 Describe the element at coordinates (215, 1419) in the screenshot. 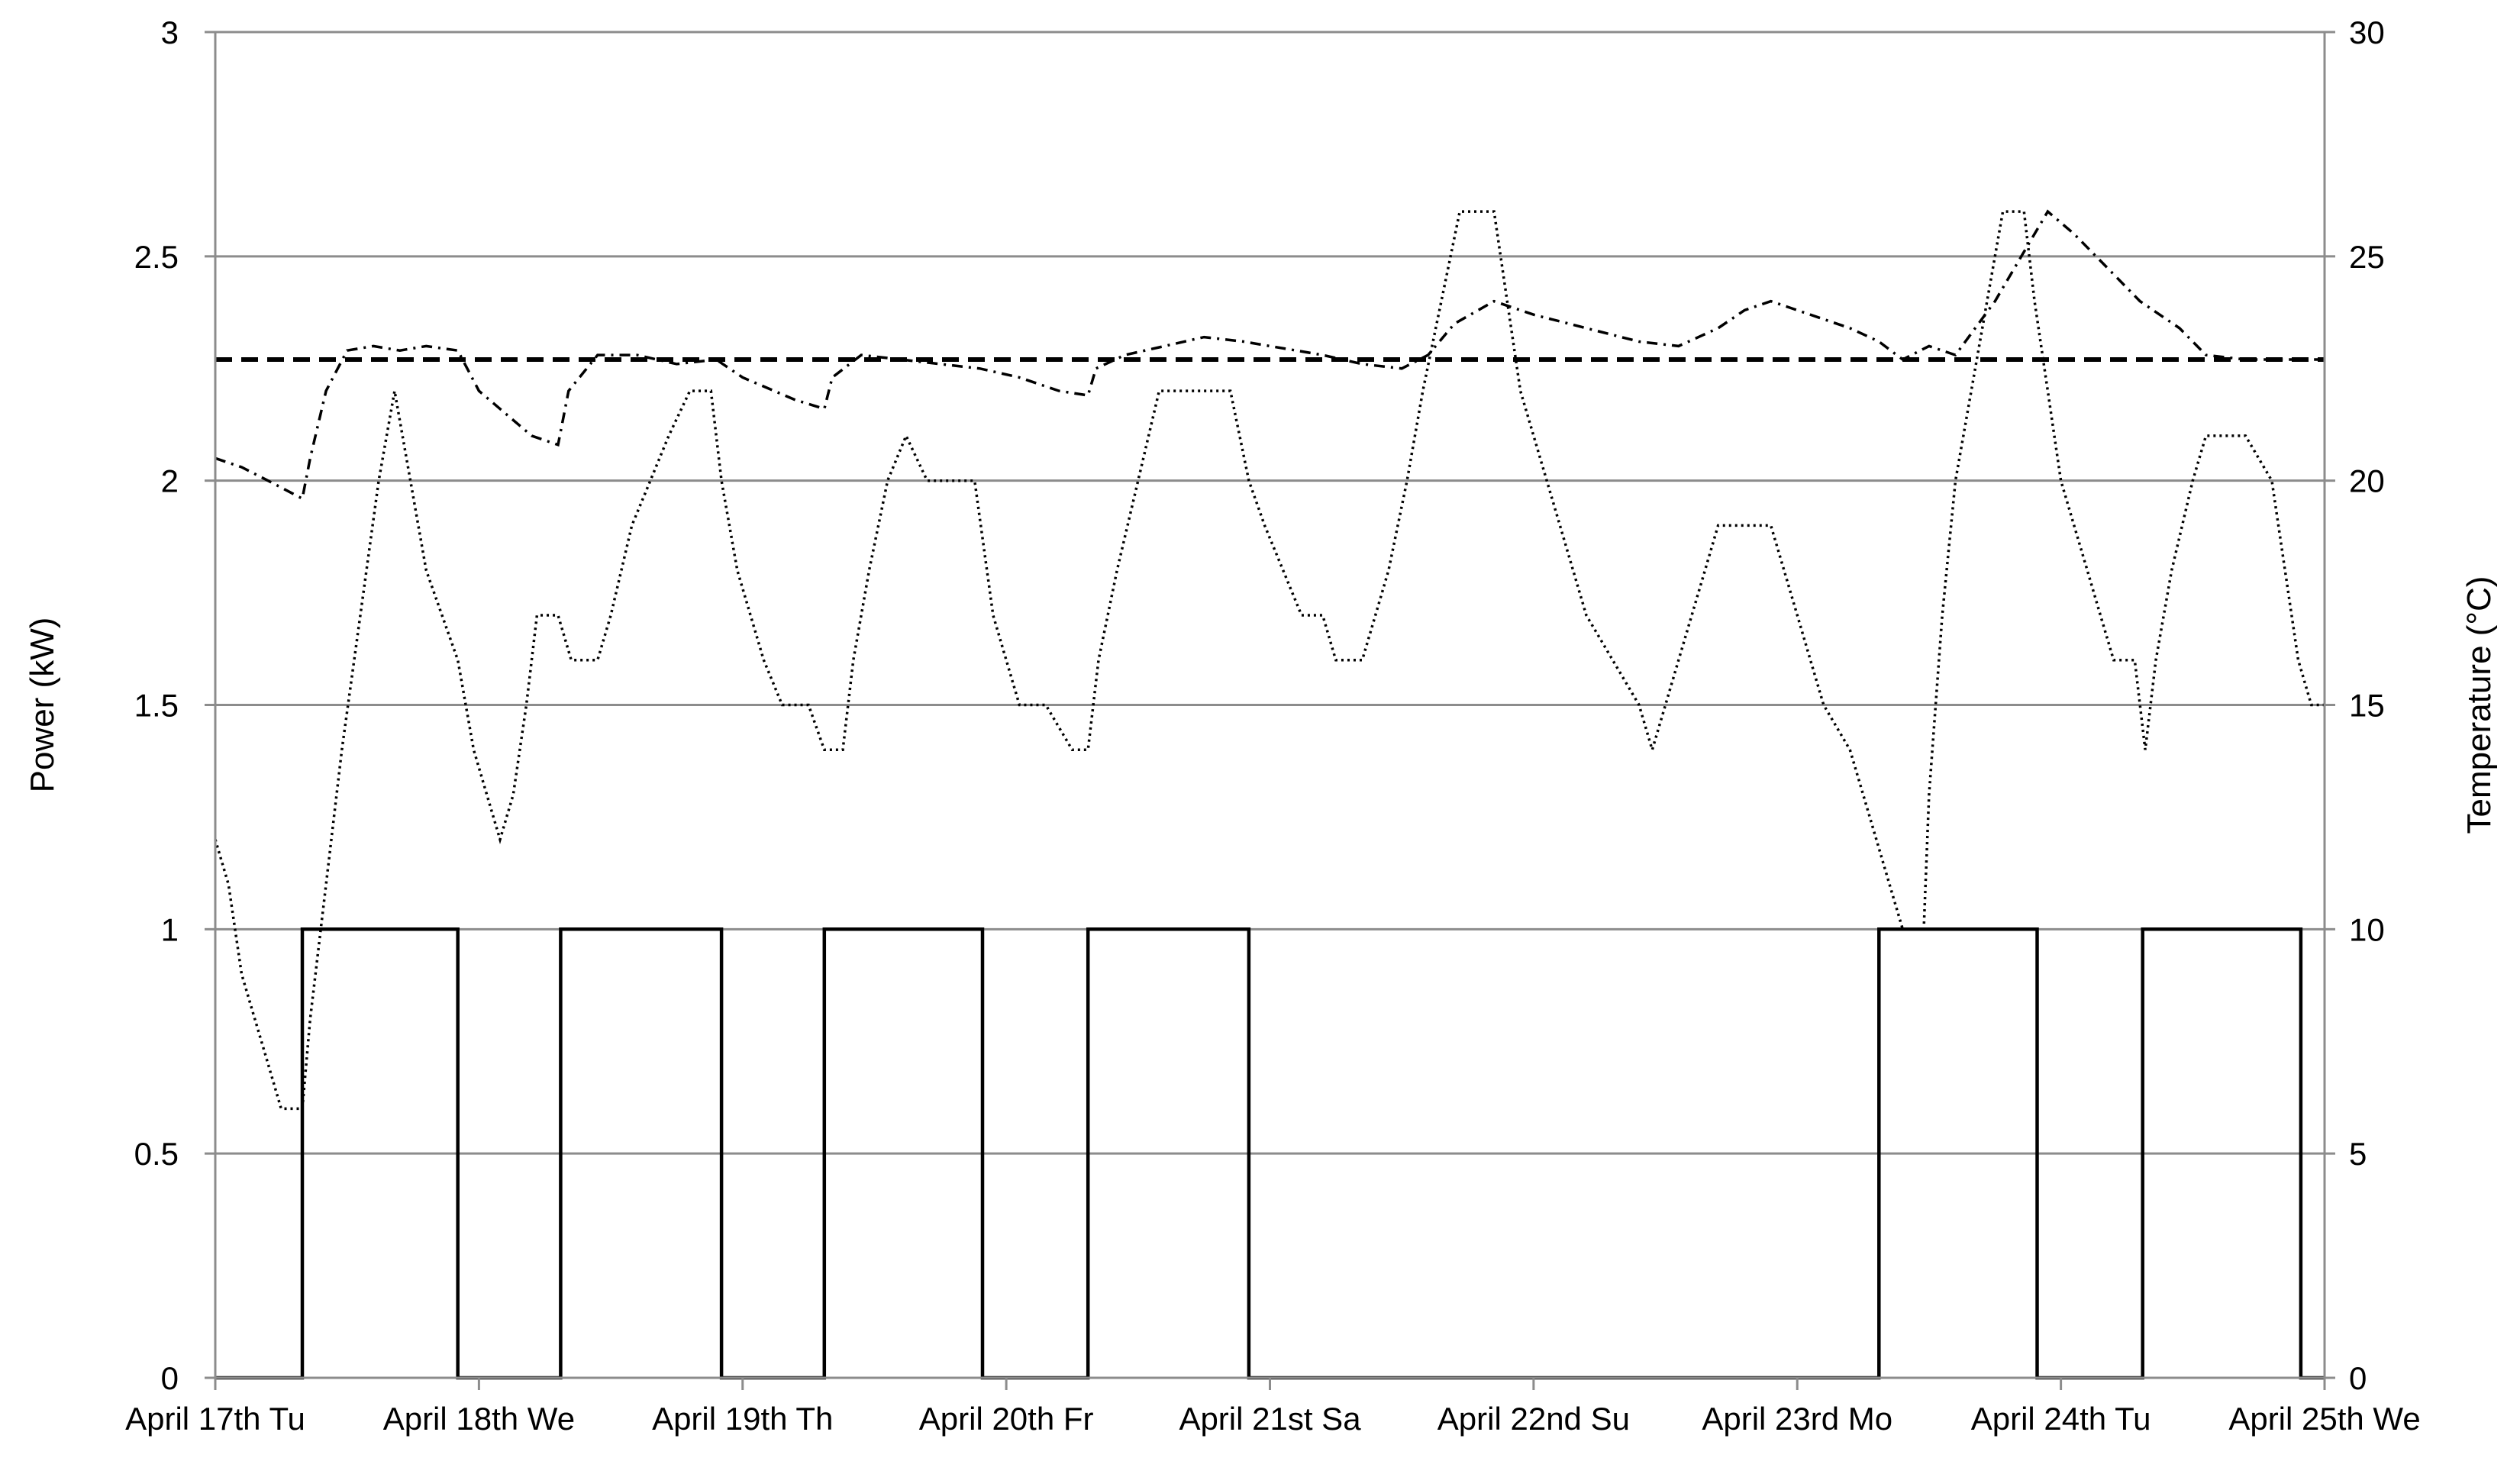

I see `x-tick-label: April 17th Tu` at that location.